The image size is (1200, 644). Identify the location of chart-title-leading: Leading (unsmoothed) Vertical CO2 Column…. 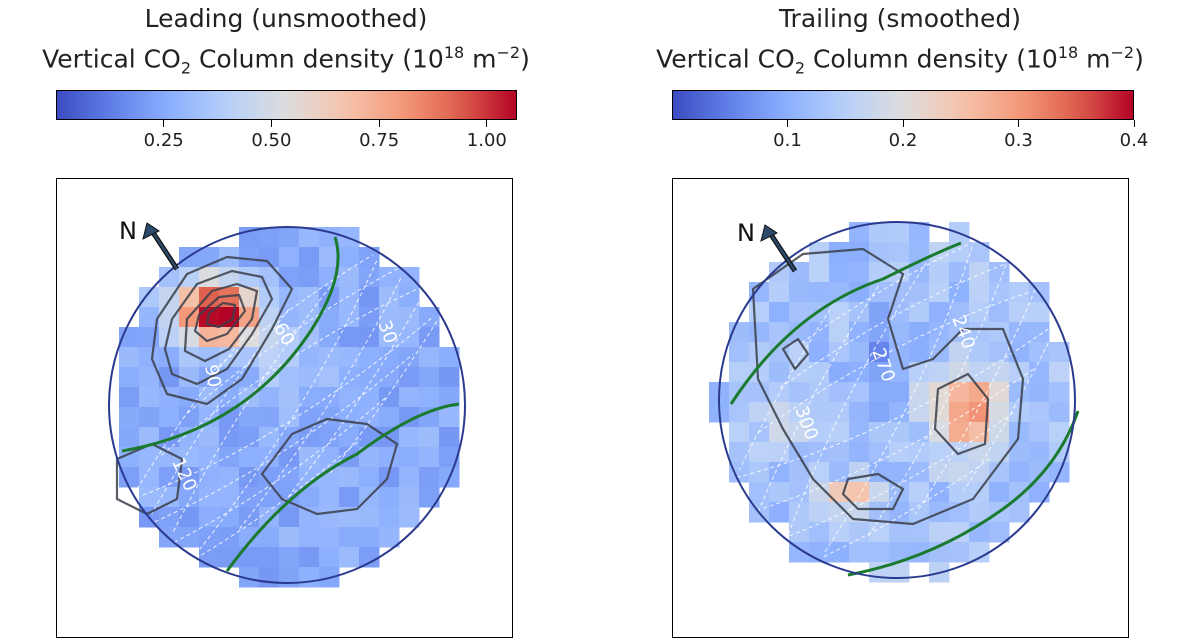
(286, 43).